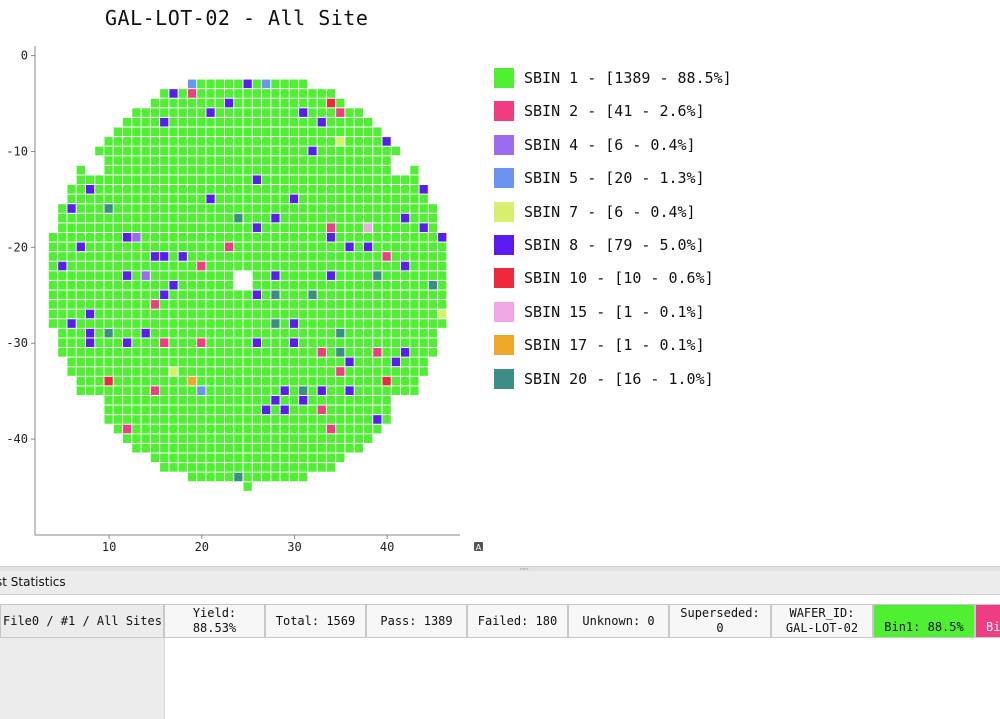 The image size is (1000, 719). I want to click on legend-item: SBIN 17 - [1 - 0.1%], so click(599, 345).